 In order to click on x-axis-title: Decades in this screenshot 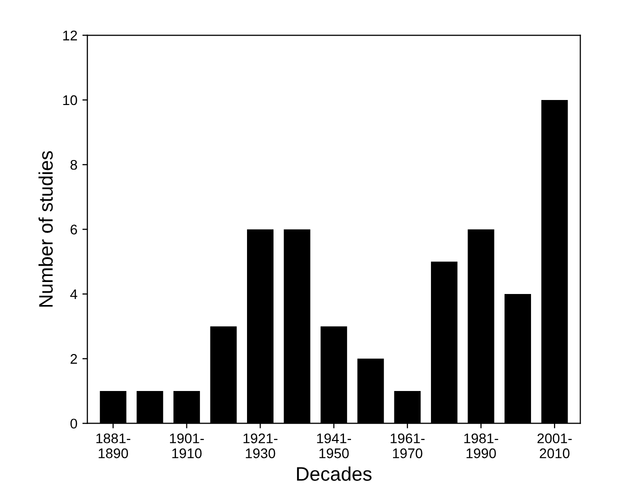, I will do `click(334, 473)`.